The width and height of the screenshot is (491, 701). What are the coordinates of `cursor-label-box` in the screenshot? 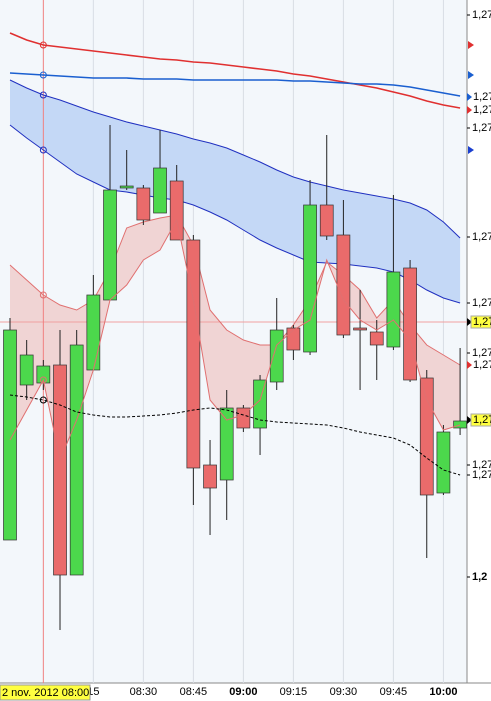 It's located at (45, 692).